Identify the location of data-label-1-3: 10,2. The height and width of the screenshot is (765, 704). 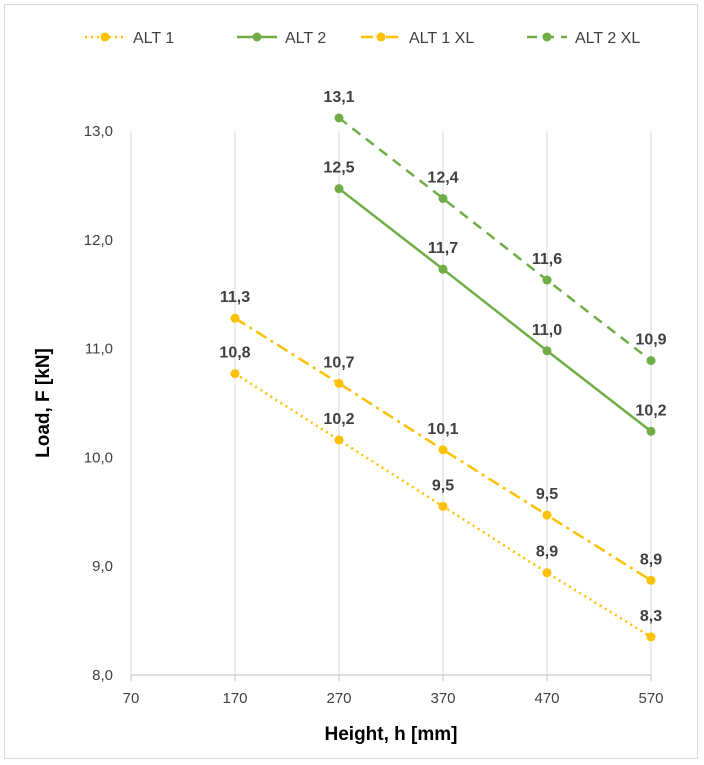
(650, 410).